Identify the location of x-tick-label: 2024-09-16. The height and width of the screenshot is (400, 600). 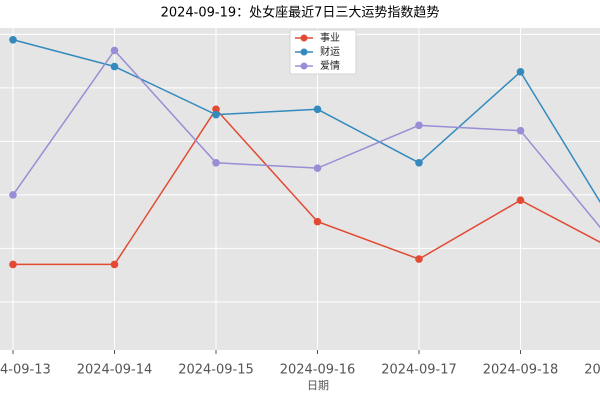
(318, 370).